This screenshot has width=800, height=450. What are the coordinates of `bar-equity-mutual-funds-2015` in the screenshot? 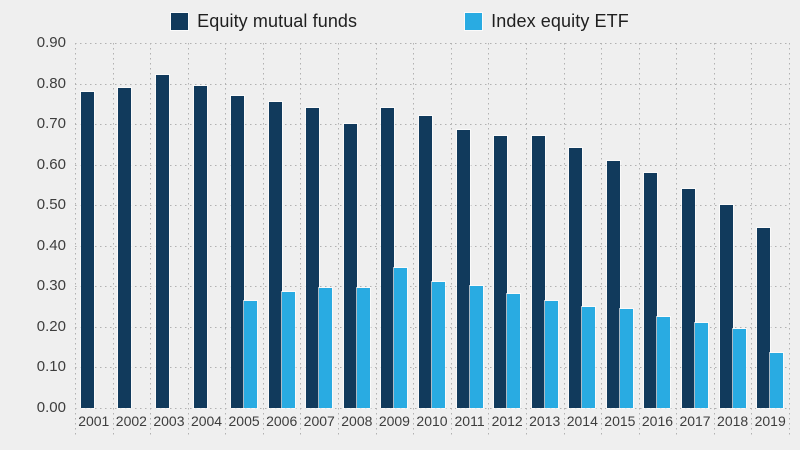 It's located at (613, 284).